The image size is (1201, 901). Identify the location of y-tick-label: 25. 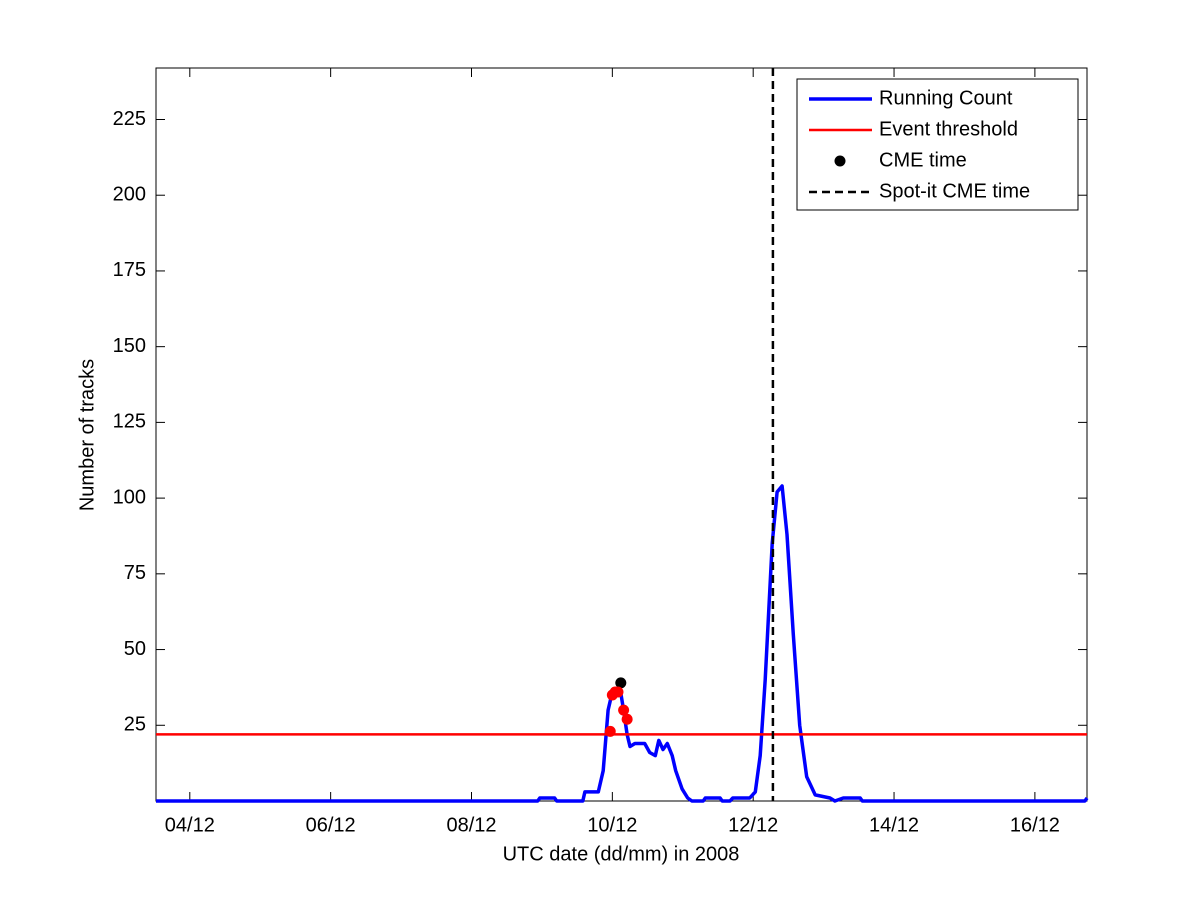
(135, 725).